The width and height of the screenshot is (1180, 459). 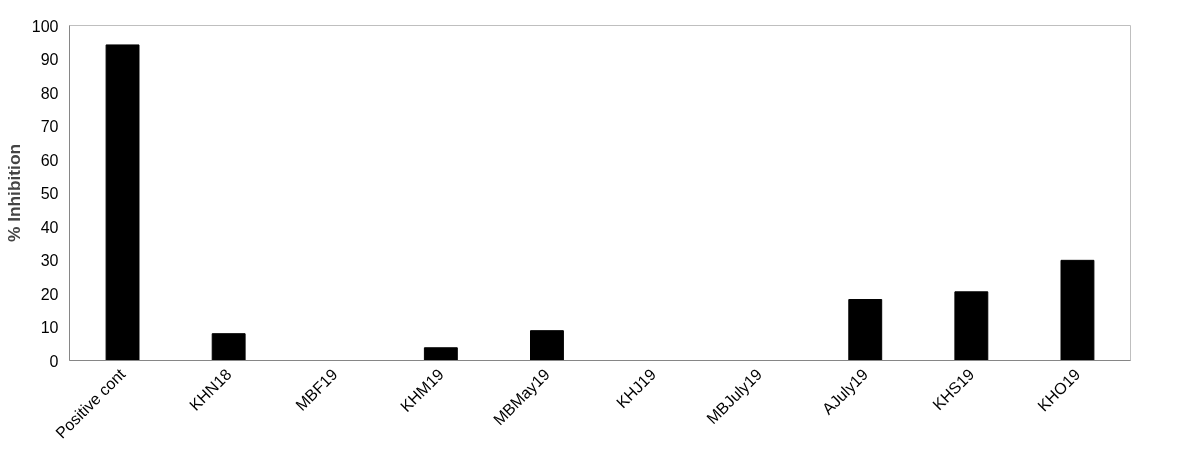 I want to click on y-tick-label: 100, so click(x=45, y=26).